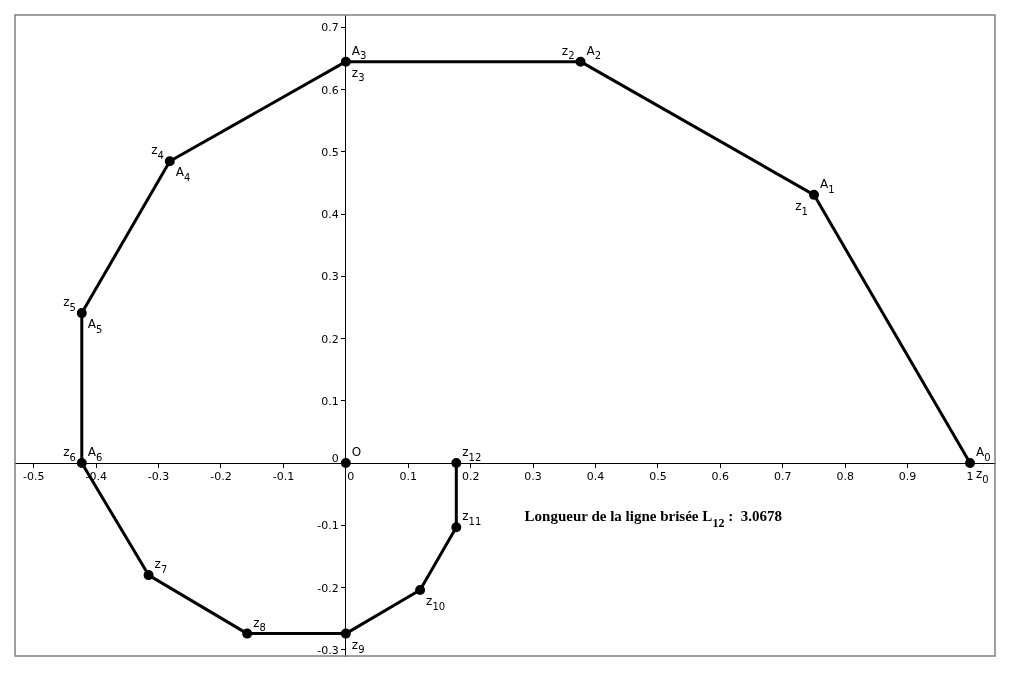 The width and height of the screenshot is (1010, 675). Describe the element at coordinates (658, 477) in the screenshot. I see `x-tick-label: 0.5` at that location.